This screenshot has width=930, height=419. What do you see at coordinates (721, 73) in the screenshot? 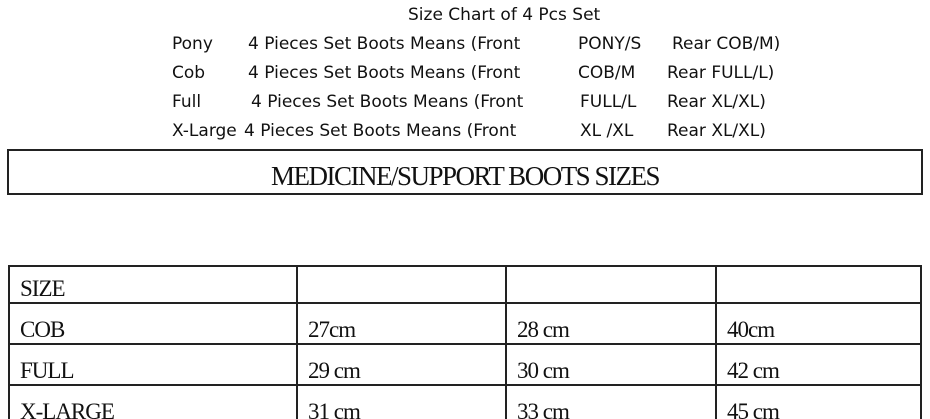
I see `set-rear: Rear FULL/L)` at bounding box center [721, 73].